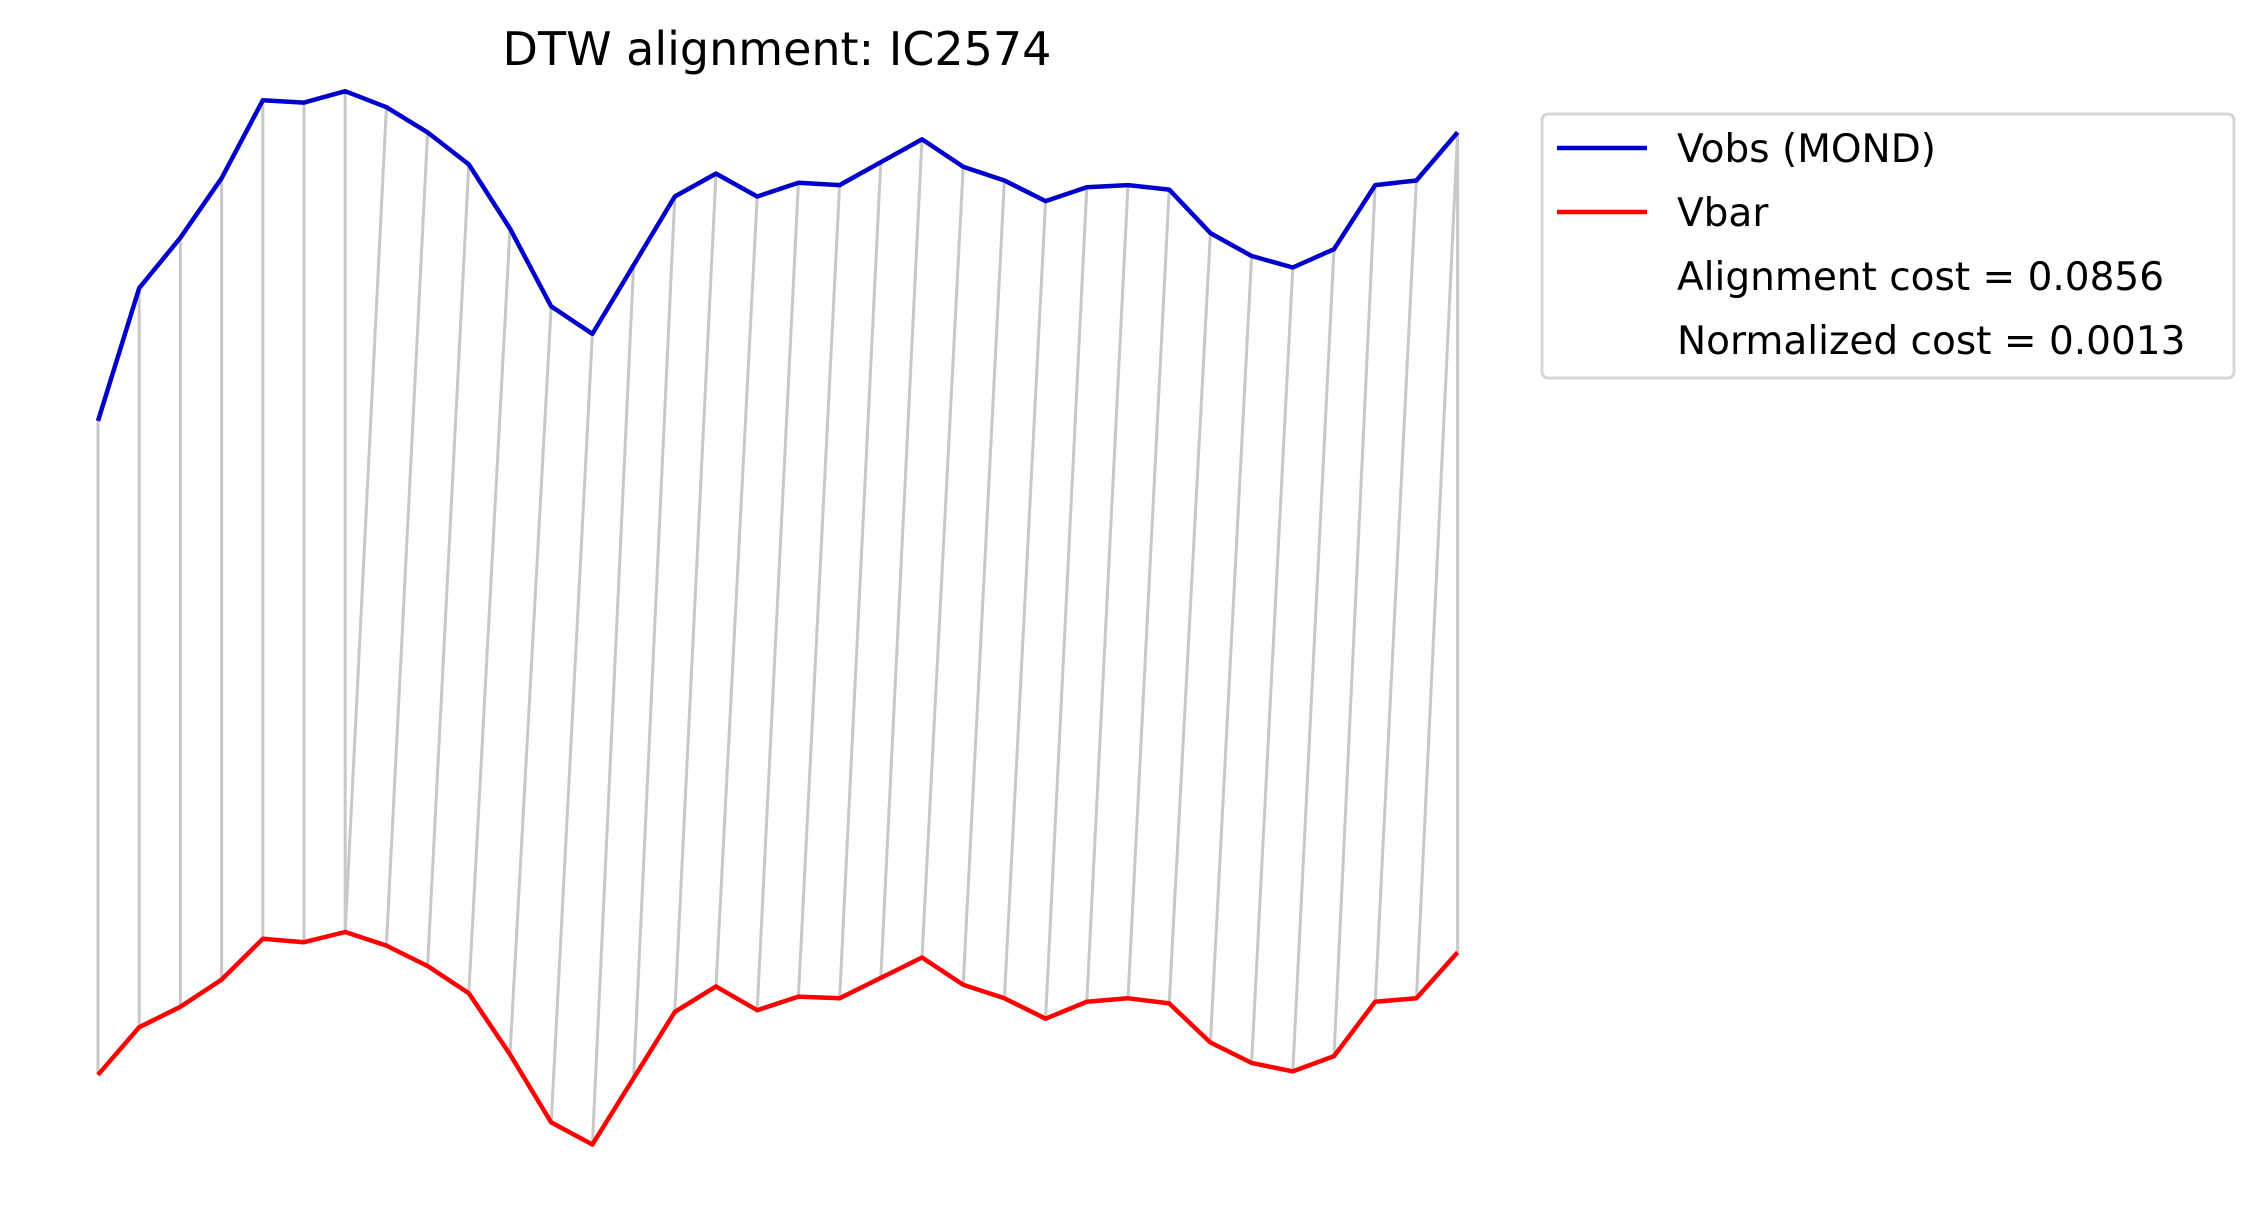 Image resolution: width=2261 pixels, height=1231 pixels. What do you see at coordinates (1920, 277) in the screenshot?
I see `legend-label-2: Alignment cost = 0.0856` at bounding box center [1920, 277].